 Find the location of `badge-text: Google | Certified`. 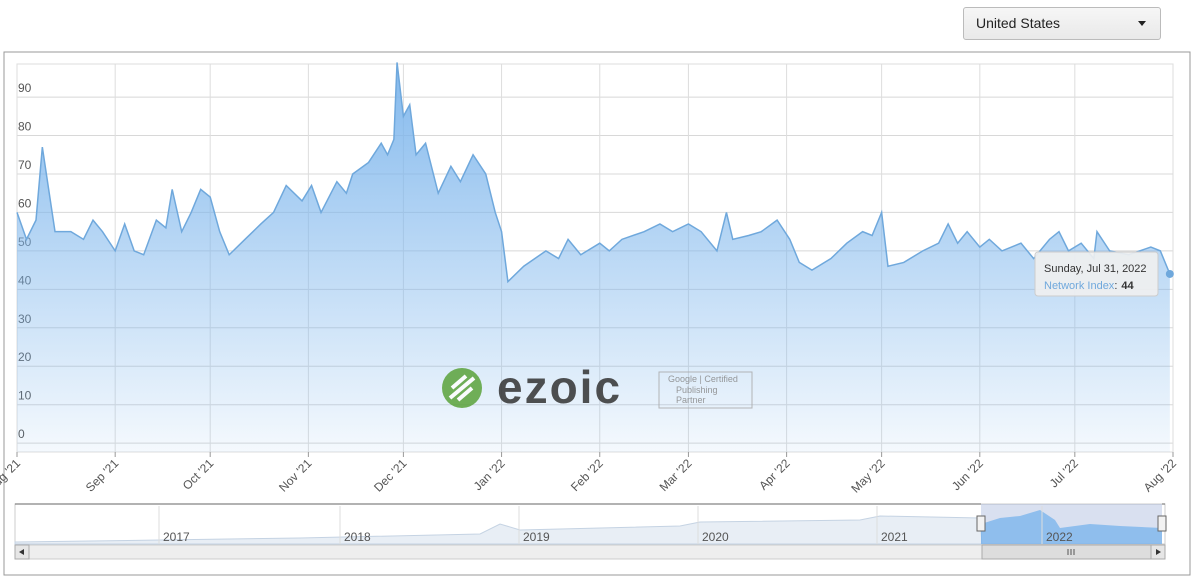

badge-text: Google | Certified is located at coordinates (703, 379).